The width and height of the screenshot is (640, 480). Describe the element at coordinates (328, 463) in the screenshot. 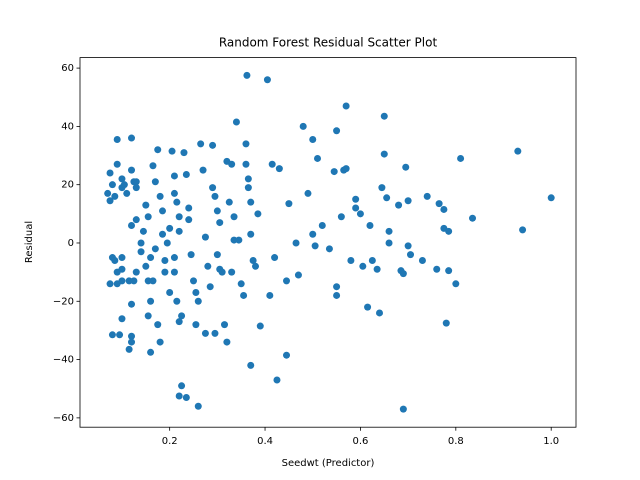

I see `x-axis-label: Seedwt (Predictor)` at that location.